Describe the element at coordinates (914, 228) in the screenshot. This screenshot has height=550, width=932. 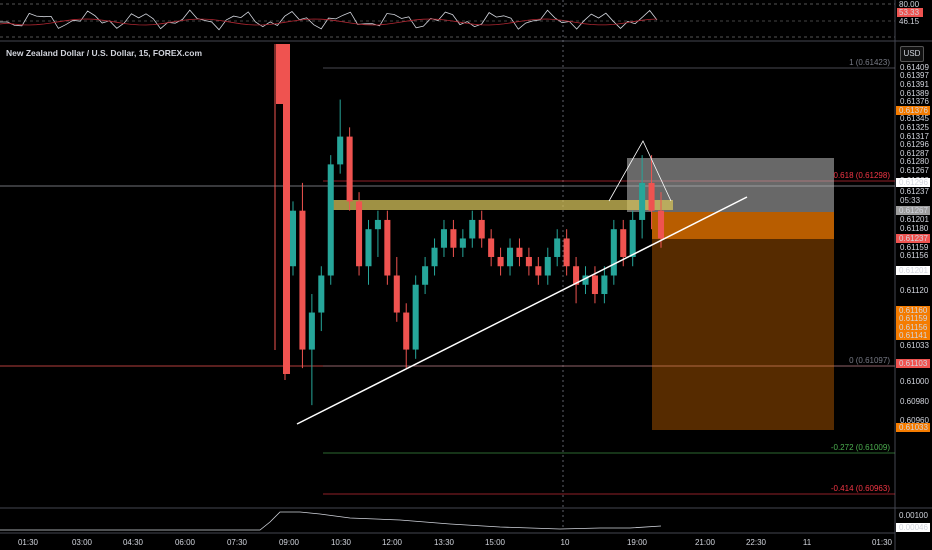
I see `price-tick: 0.61180` at that location.